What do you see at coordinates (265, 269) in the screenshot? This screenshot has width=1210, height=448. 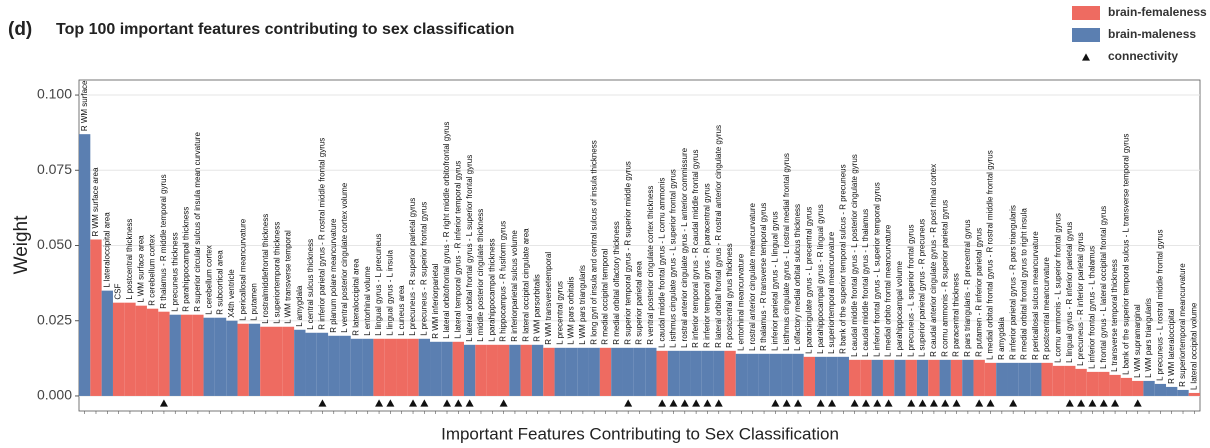 I see `feature-label: L rostralmiddlefrontal thickness` at bounding box center [265, 269].